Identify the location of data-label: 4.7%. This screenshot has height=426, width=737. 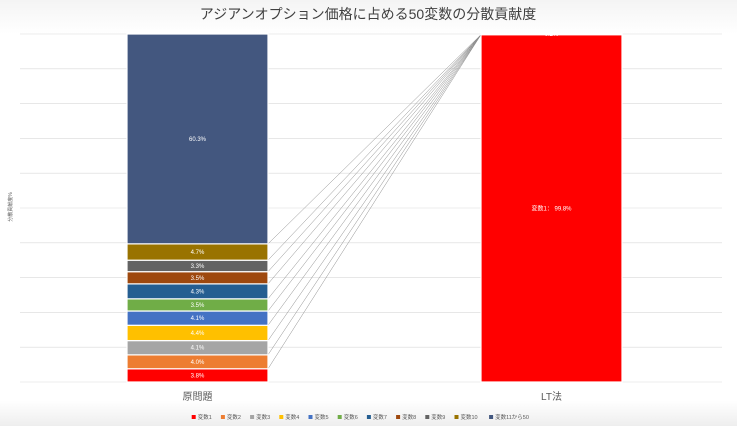
(198, 253).